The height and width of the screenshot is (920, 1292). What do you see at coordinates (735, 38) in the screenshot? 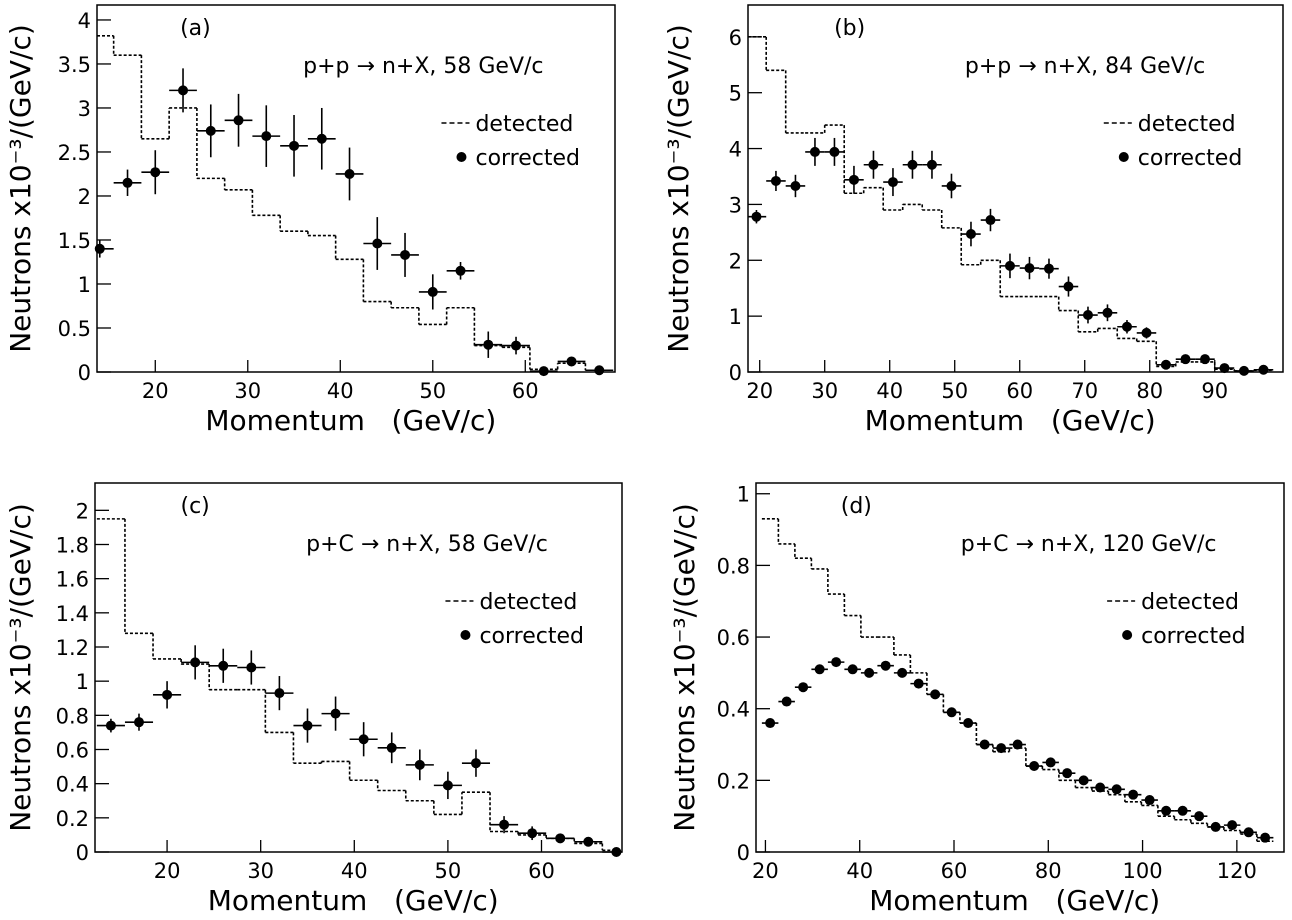
I see `y-tick-label: 6` at bounding box center [735, 38].